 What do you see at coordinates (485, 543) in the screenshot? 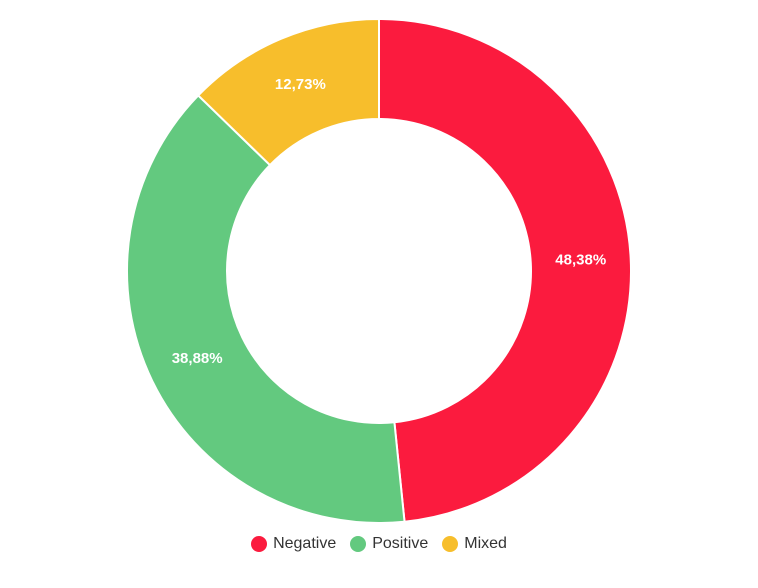
I see `legend-label-mixed: Mixed` at bounding box center [485, 543].